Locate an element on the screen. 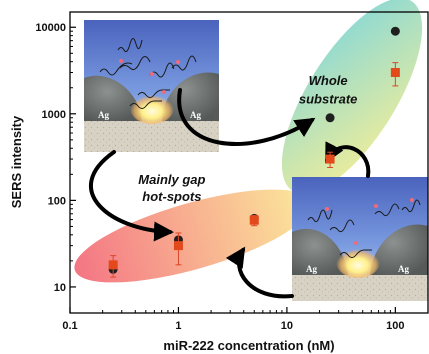 This screenshot has height=354, width=429. arrow-gap-to-whole is located at coordinates (246, 117).